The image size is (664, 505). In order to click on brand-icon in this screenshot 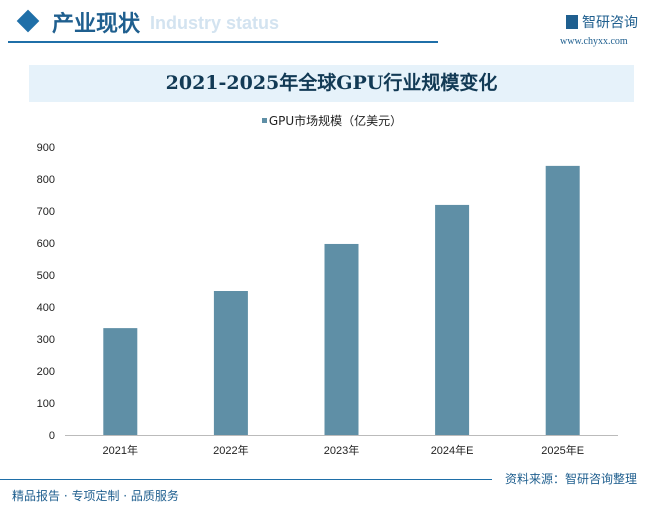, I will do `click(572, 22)`.